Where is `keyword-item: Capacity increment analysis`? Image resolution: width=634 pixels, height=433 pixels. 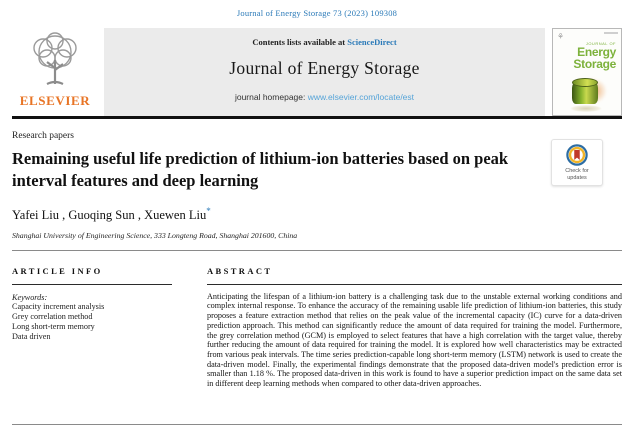
keyword-item: Capacity increment analysis is located at coordinates (58, 307).